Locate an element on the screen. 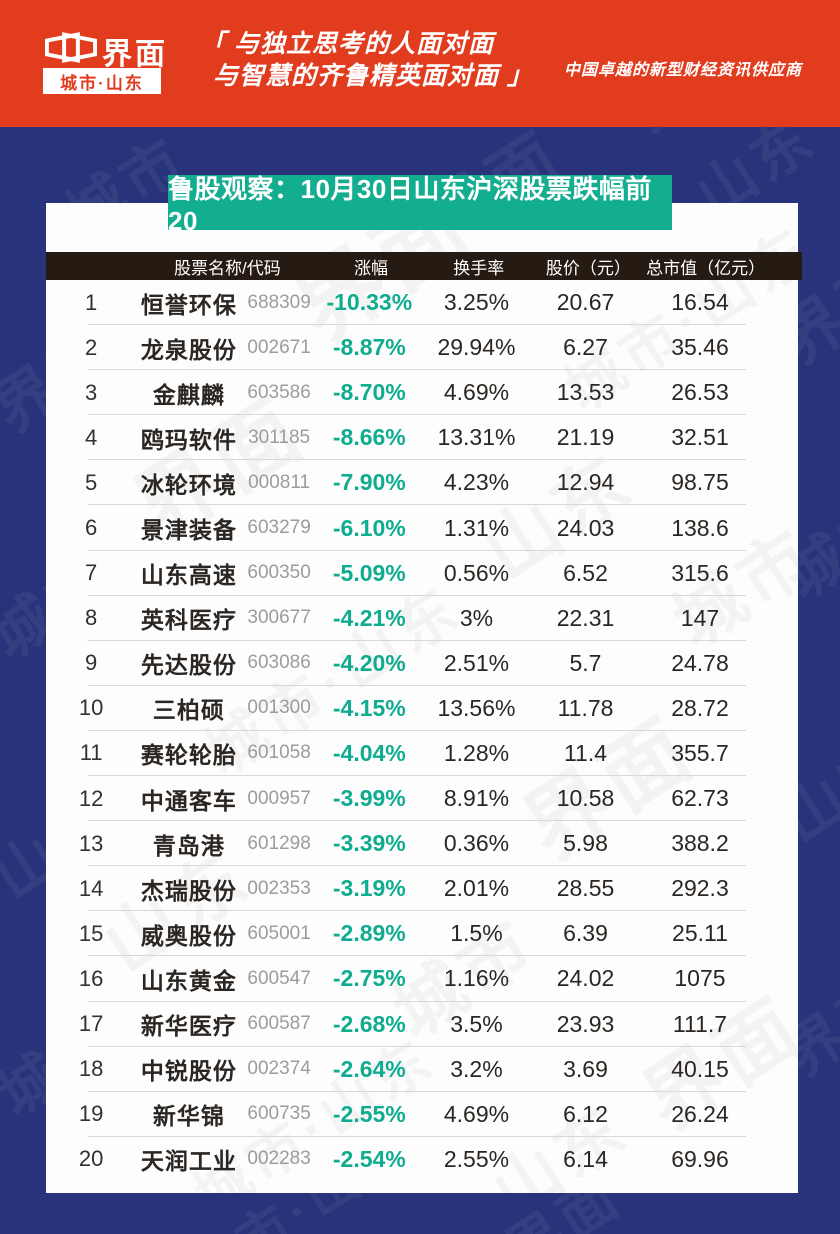  price-cell: 6.27 is located at coordinates (585, 347).